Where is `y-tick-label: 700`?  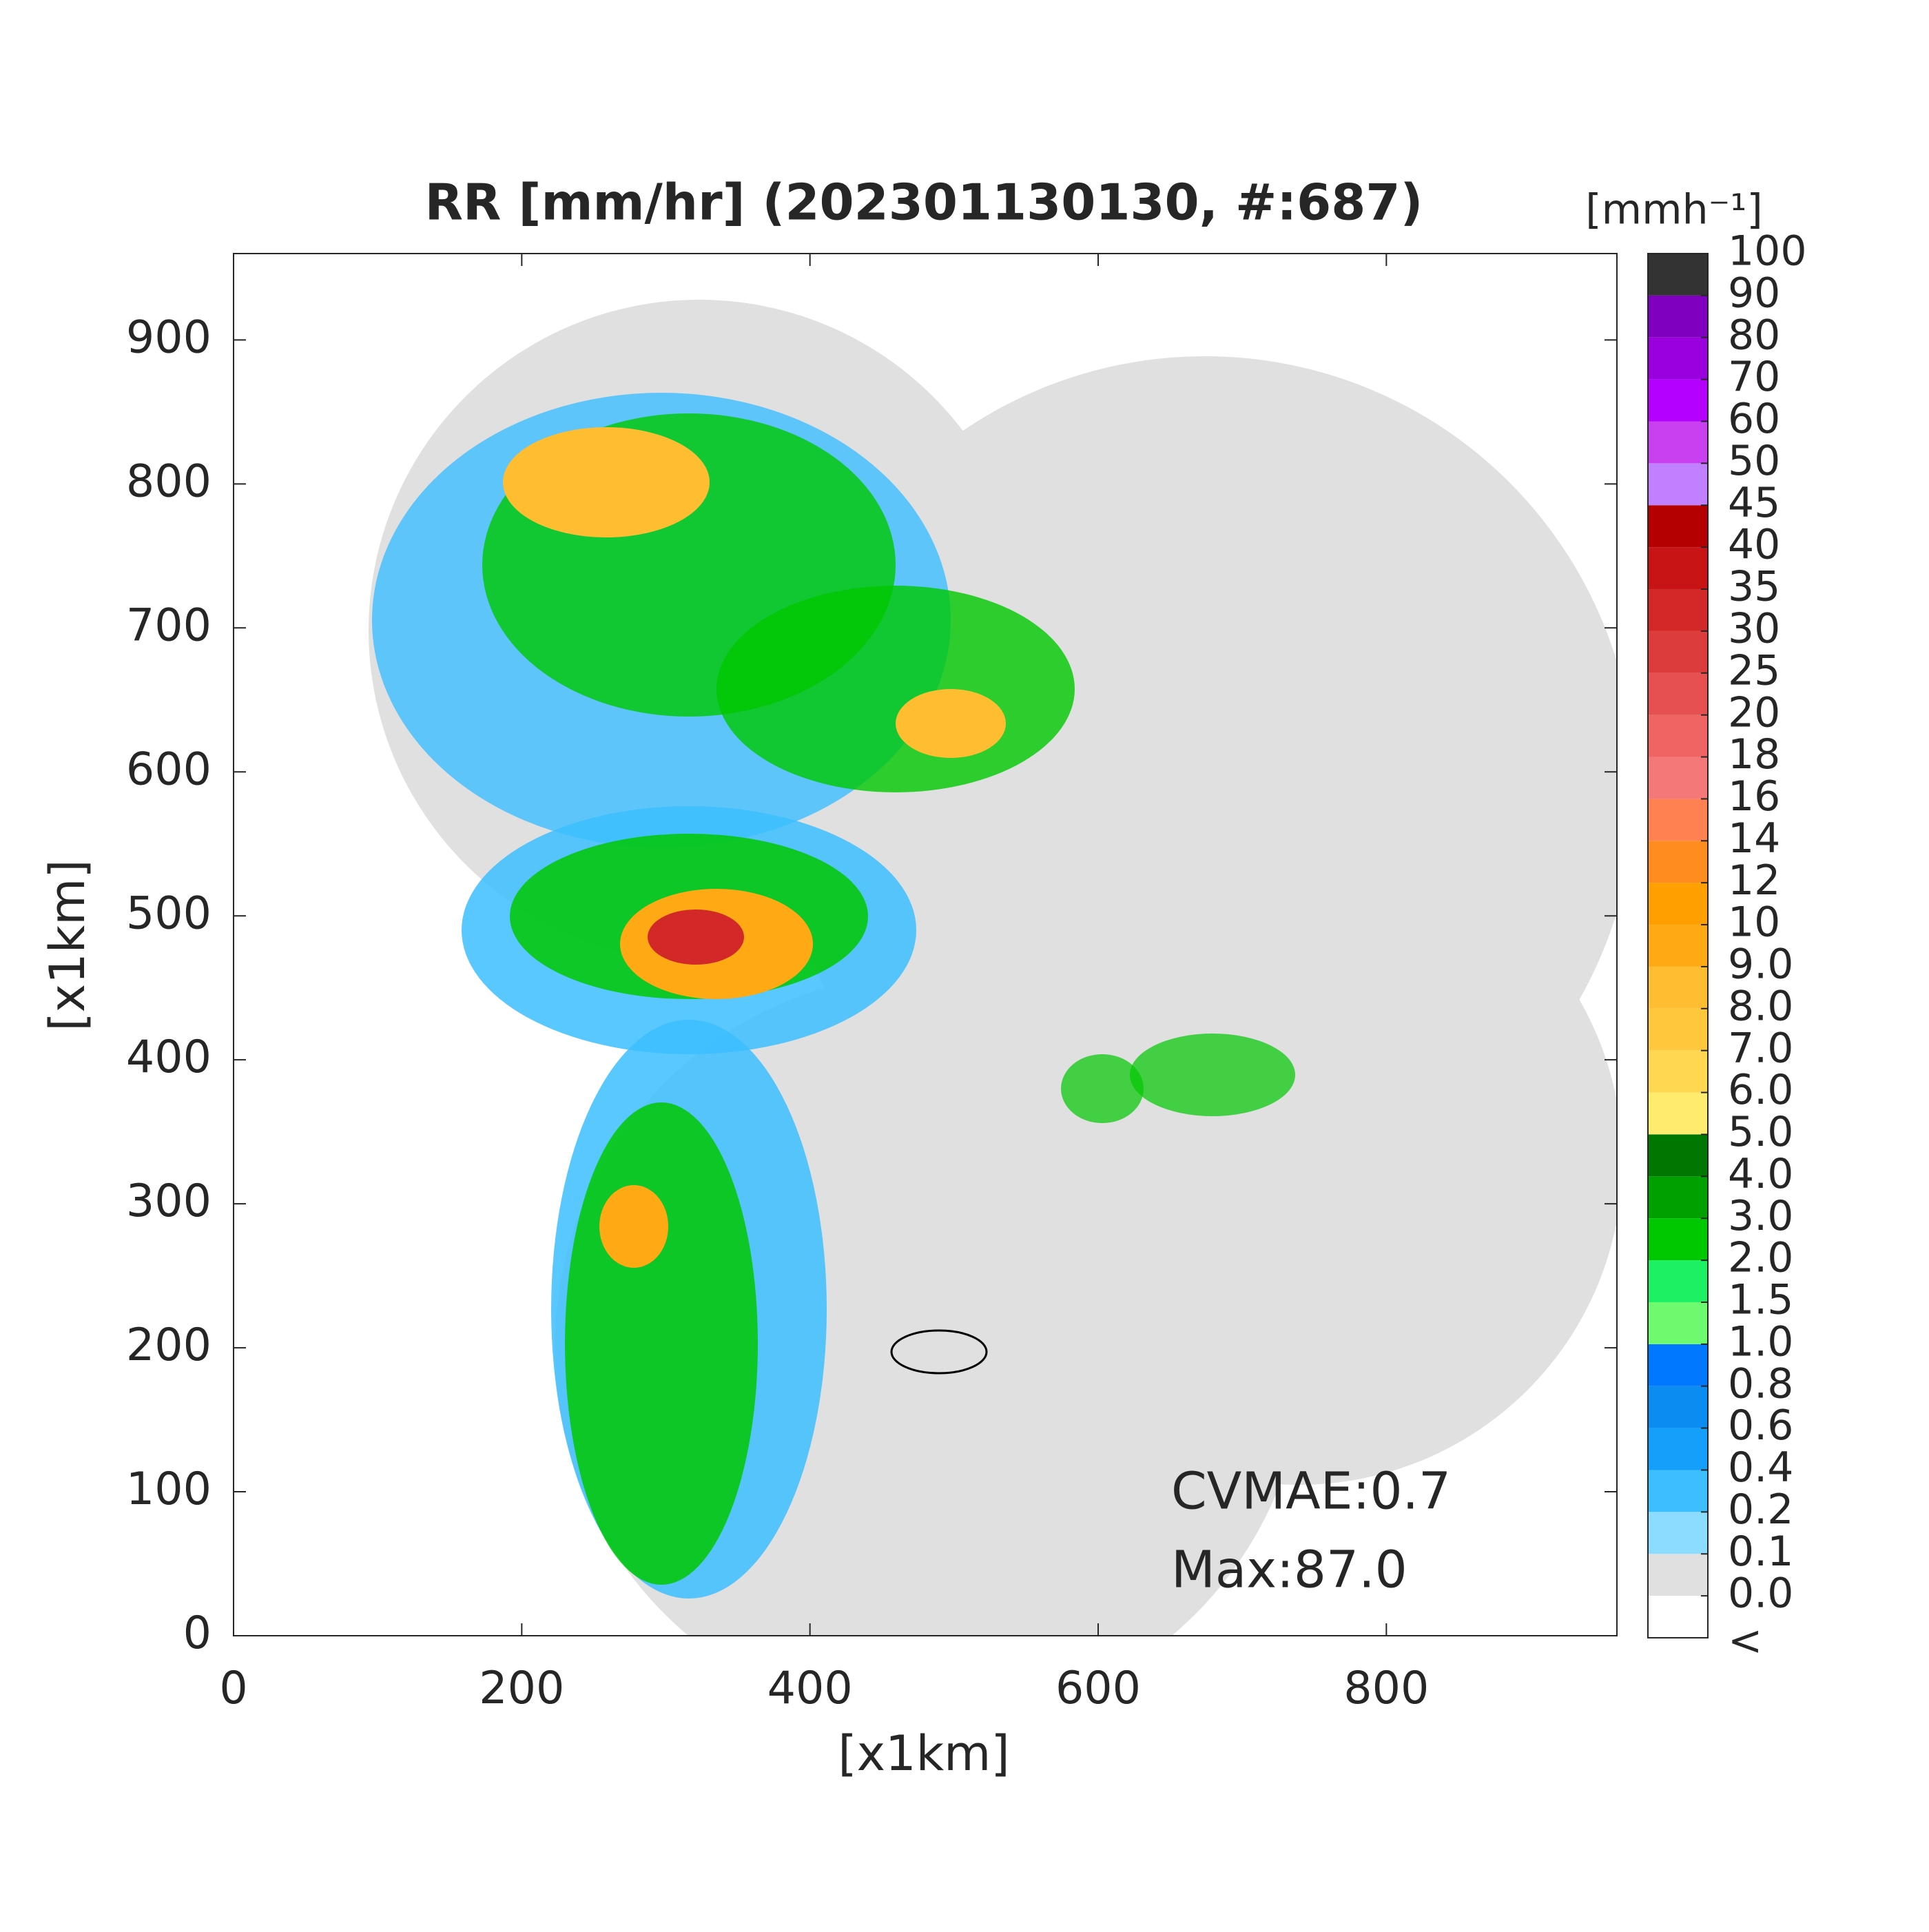 y-tick-label: 700 is located at coordinates (169, 625).